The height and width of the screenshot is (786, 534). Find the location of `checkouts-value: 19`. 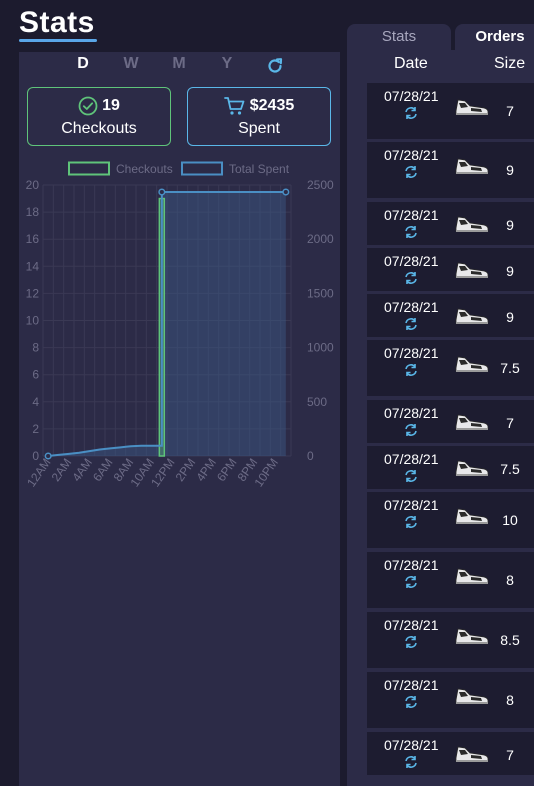

checkouts-value: 19 is located at coordinates (111, 105).